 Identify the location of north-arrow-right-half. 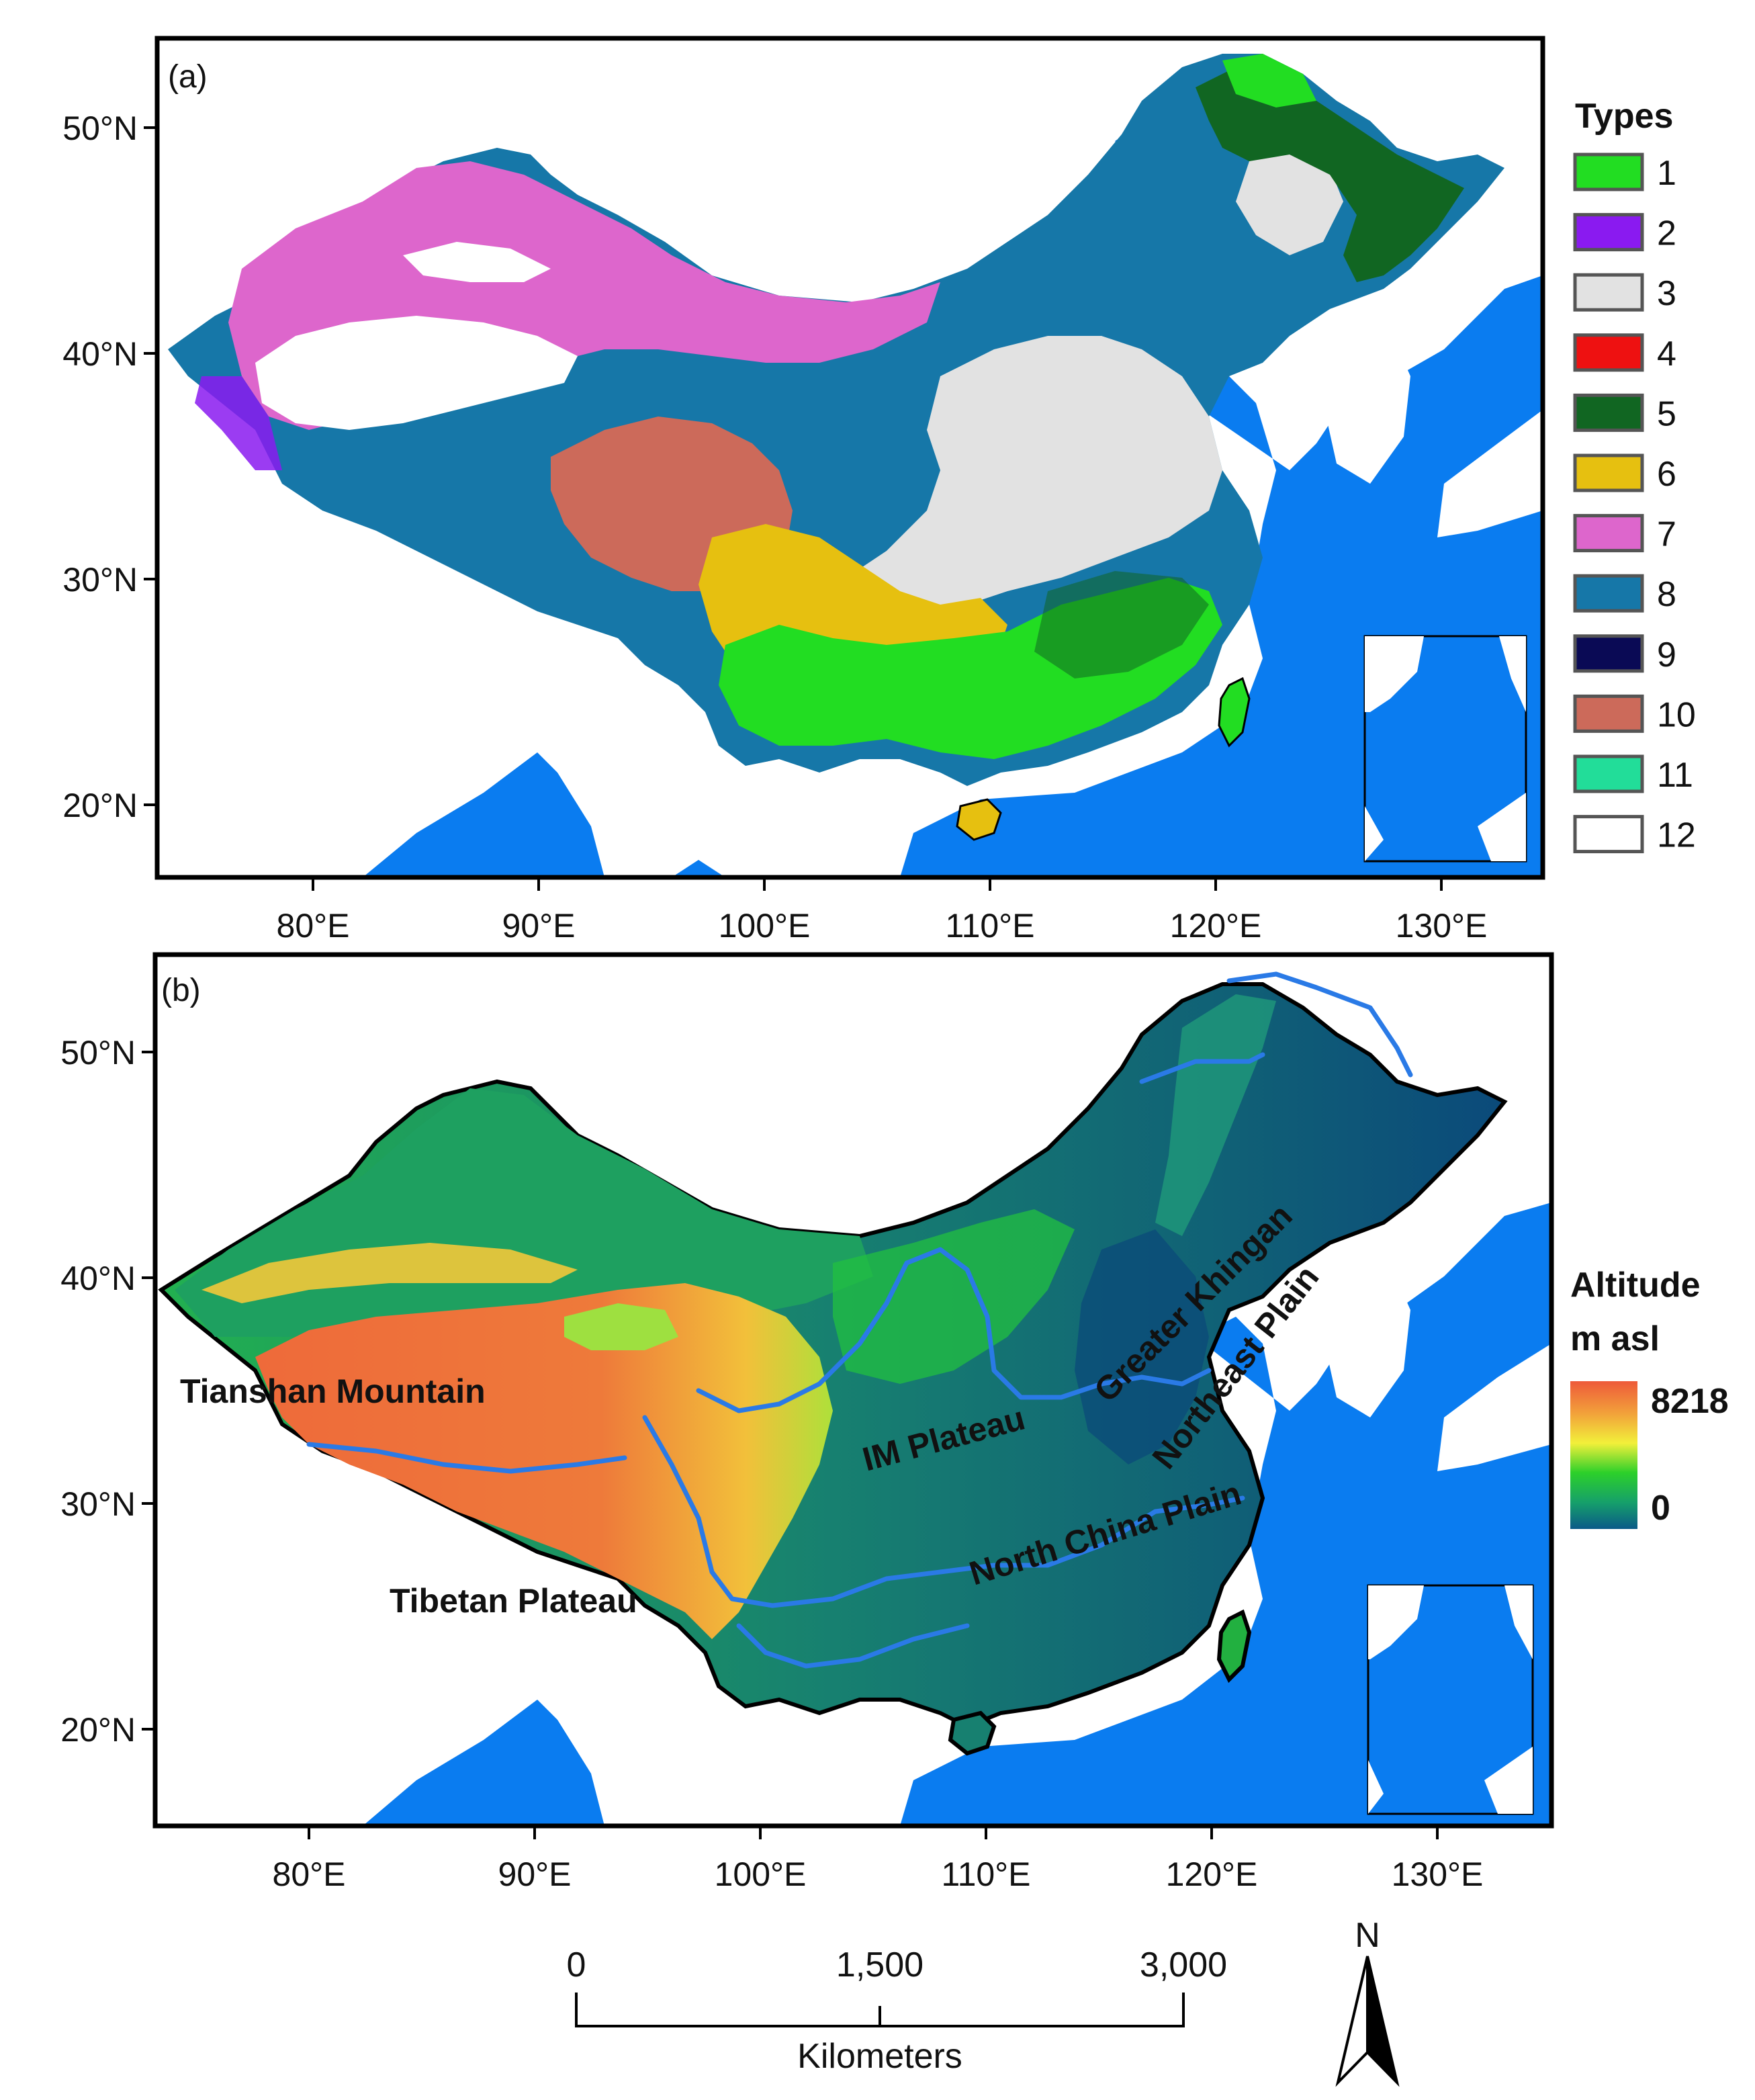
(1383, 2022).